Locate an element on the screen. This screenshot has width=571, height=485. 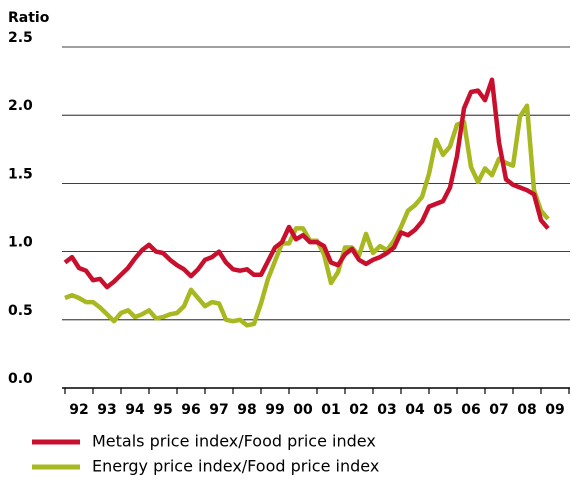
x-tick-label: 95 is located at coordinates (162, 410).